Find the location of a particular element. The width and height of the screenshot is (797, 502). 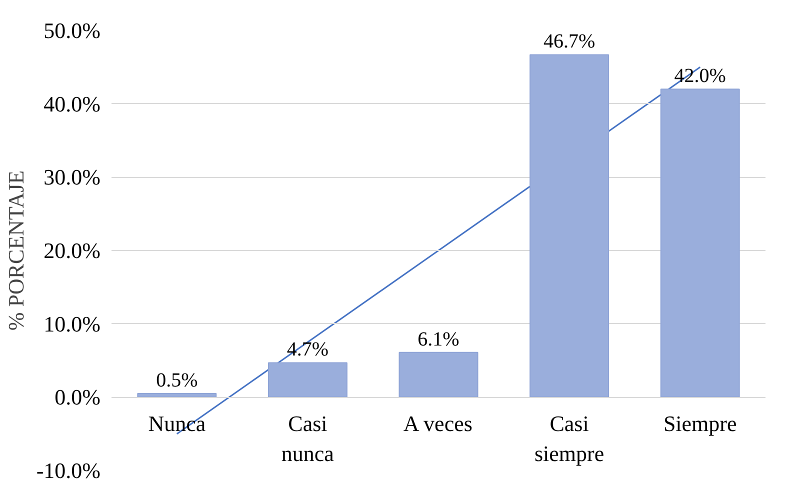

x-tick-label: Casi nunca is located at coordinates (307, 438).